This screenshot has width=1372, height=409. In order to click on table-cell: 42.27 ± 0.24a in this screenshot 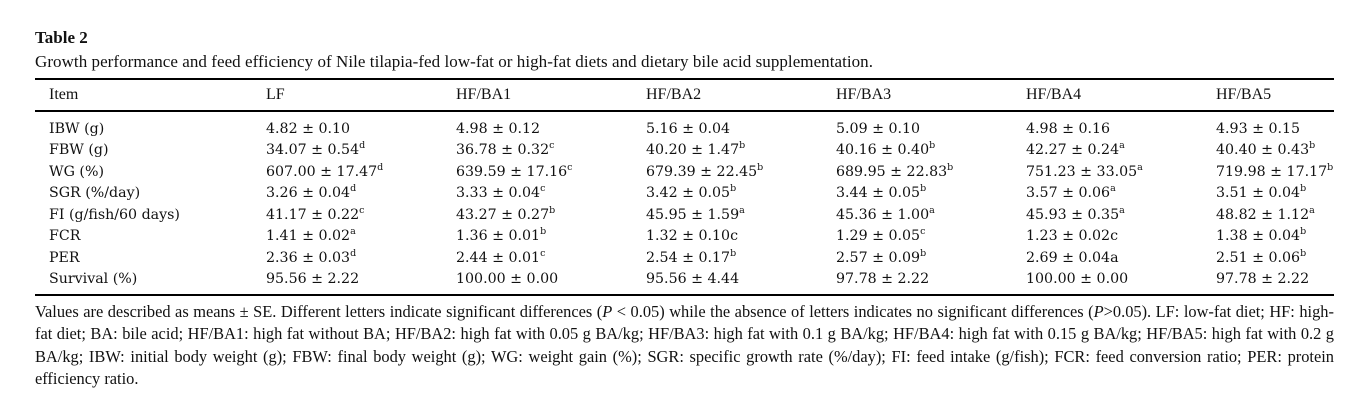, I will do `click(1121, 151)`.